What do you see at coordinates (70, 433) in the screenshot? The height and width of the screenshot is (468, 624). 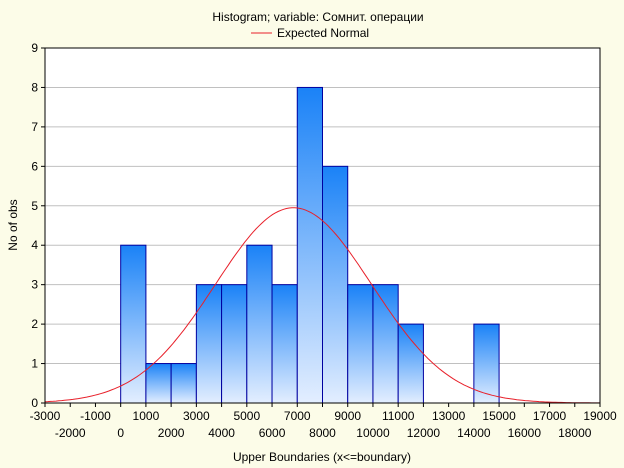 I see `x-tick-label: -2000` at bounding box center [70, 433].